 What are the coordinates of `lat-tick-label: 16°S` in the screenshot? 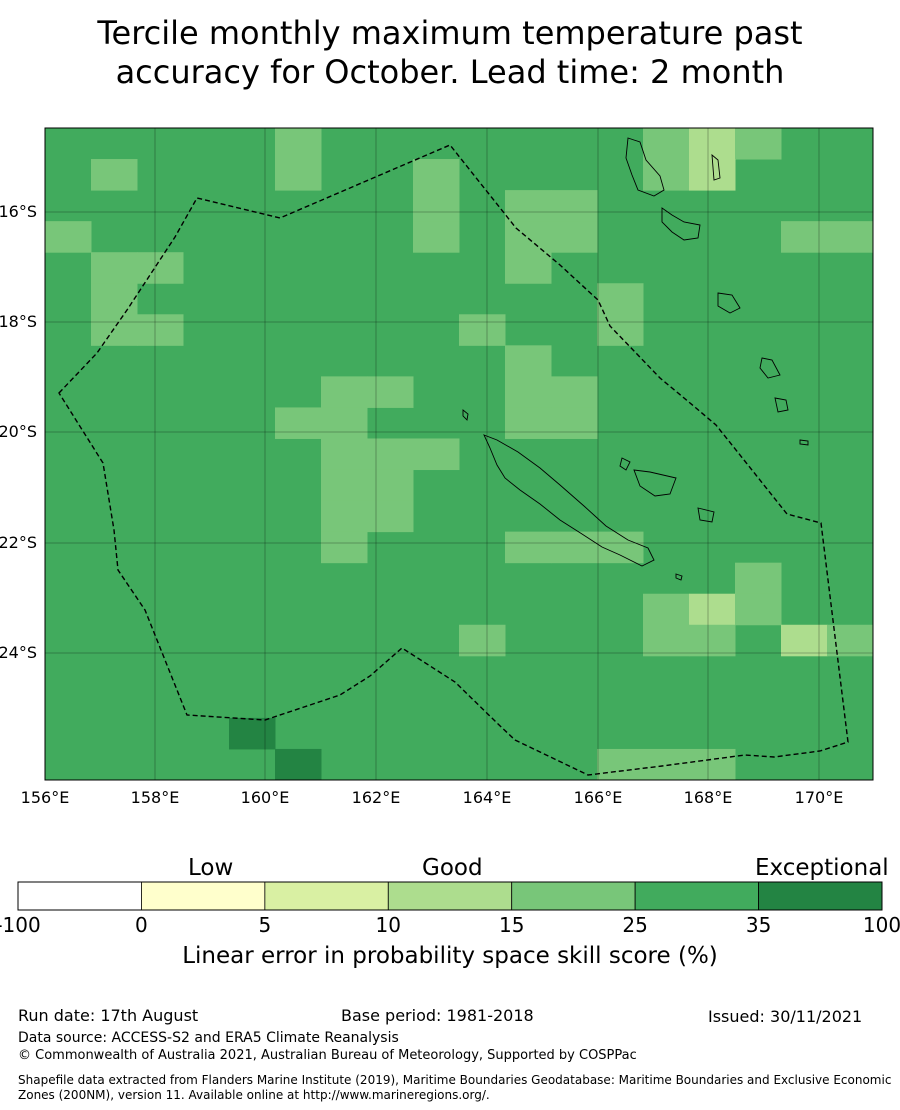 It's located at (18, 211).